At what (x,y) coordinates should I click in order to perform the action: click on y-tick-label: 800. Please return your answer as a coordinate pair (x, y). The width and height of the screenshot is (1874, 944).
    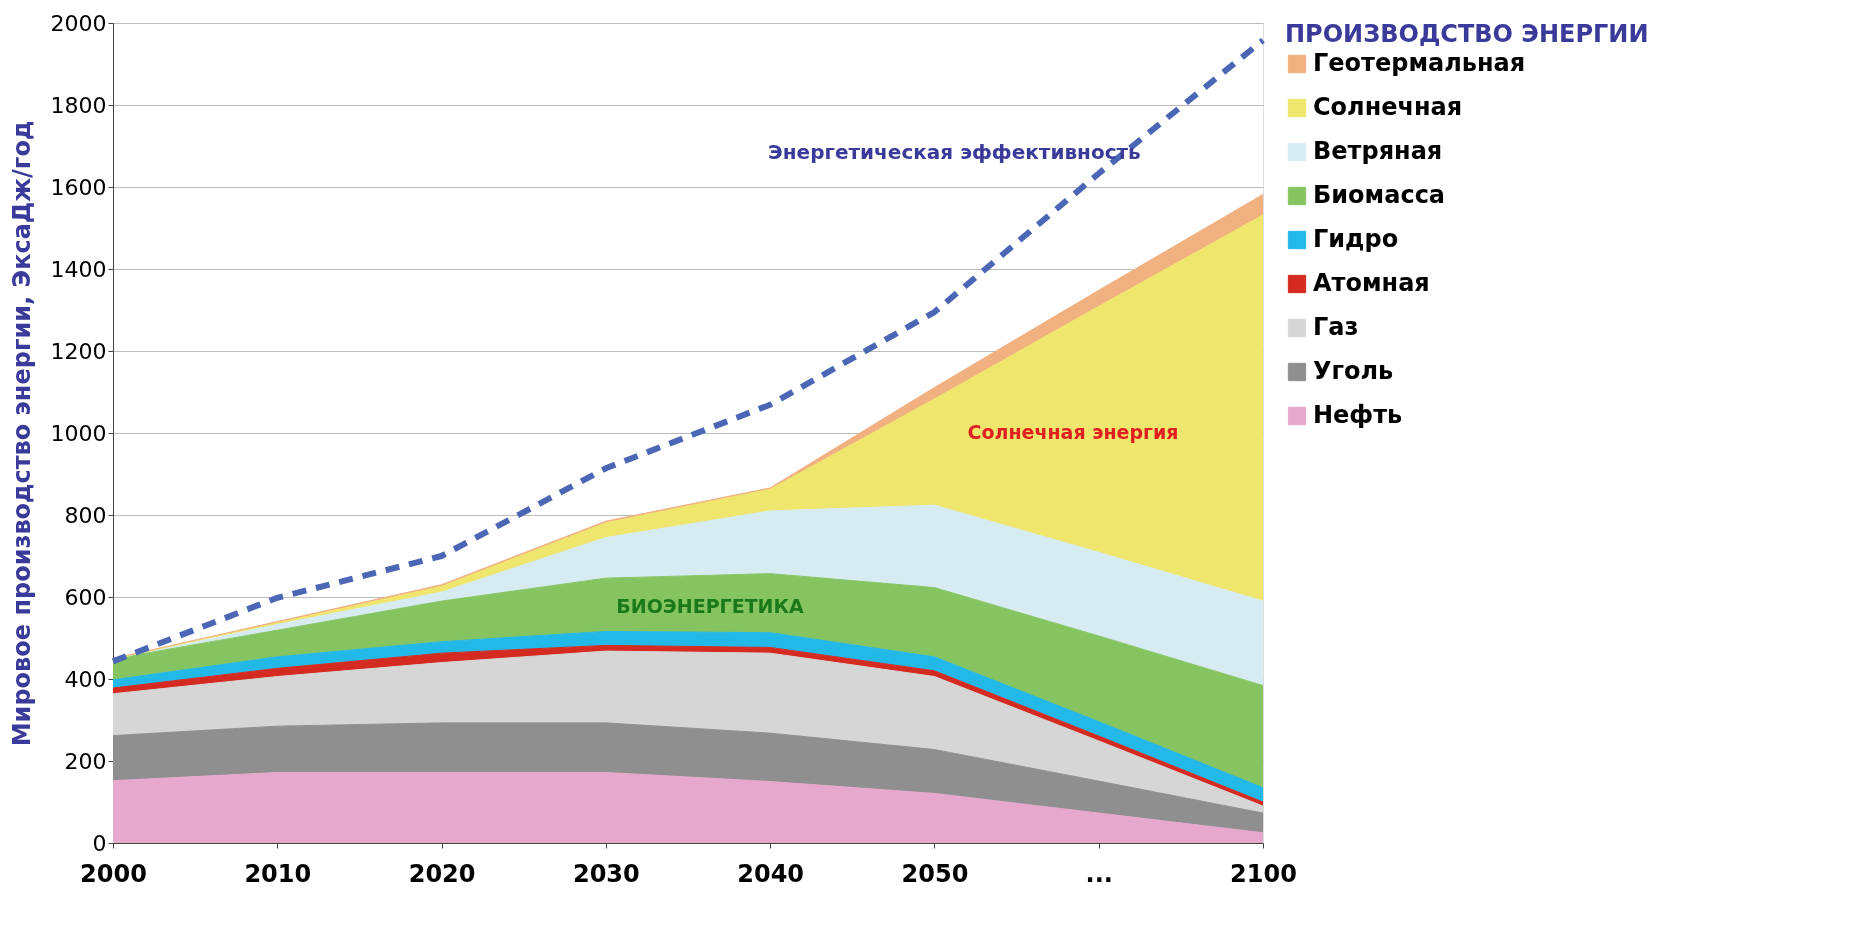
    Looking at the image, I should click on (85, 515).